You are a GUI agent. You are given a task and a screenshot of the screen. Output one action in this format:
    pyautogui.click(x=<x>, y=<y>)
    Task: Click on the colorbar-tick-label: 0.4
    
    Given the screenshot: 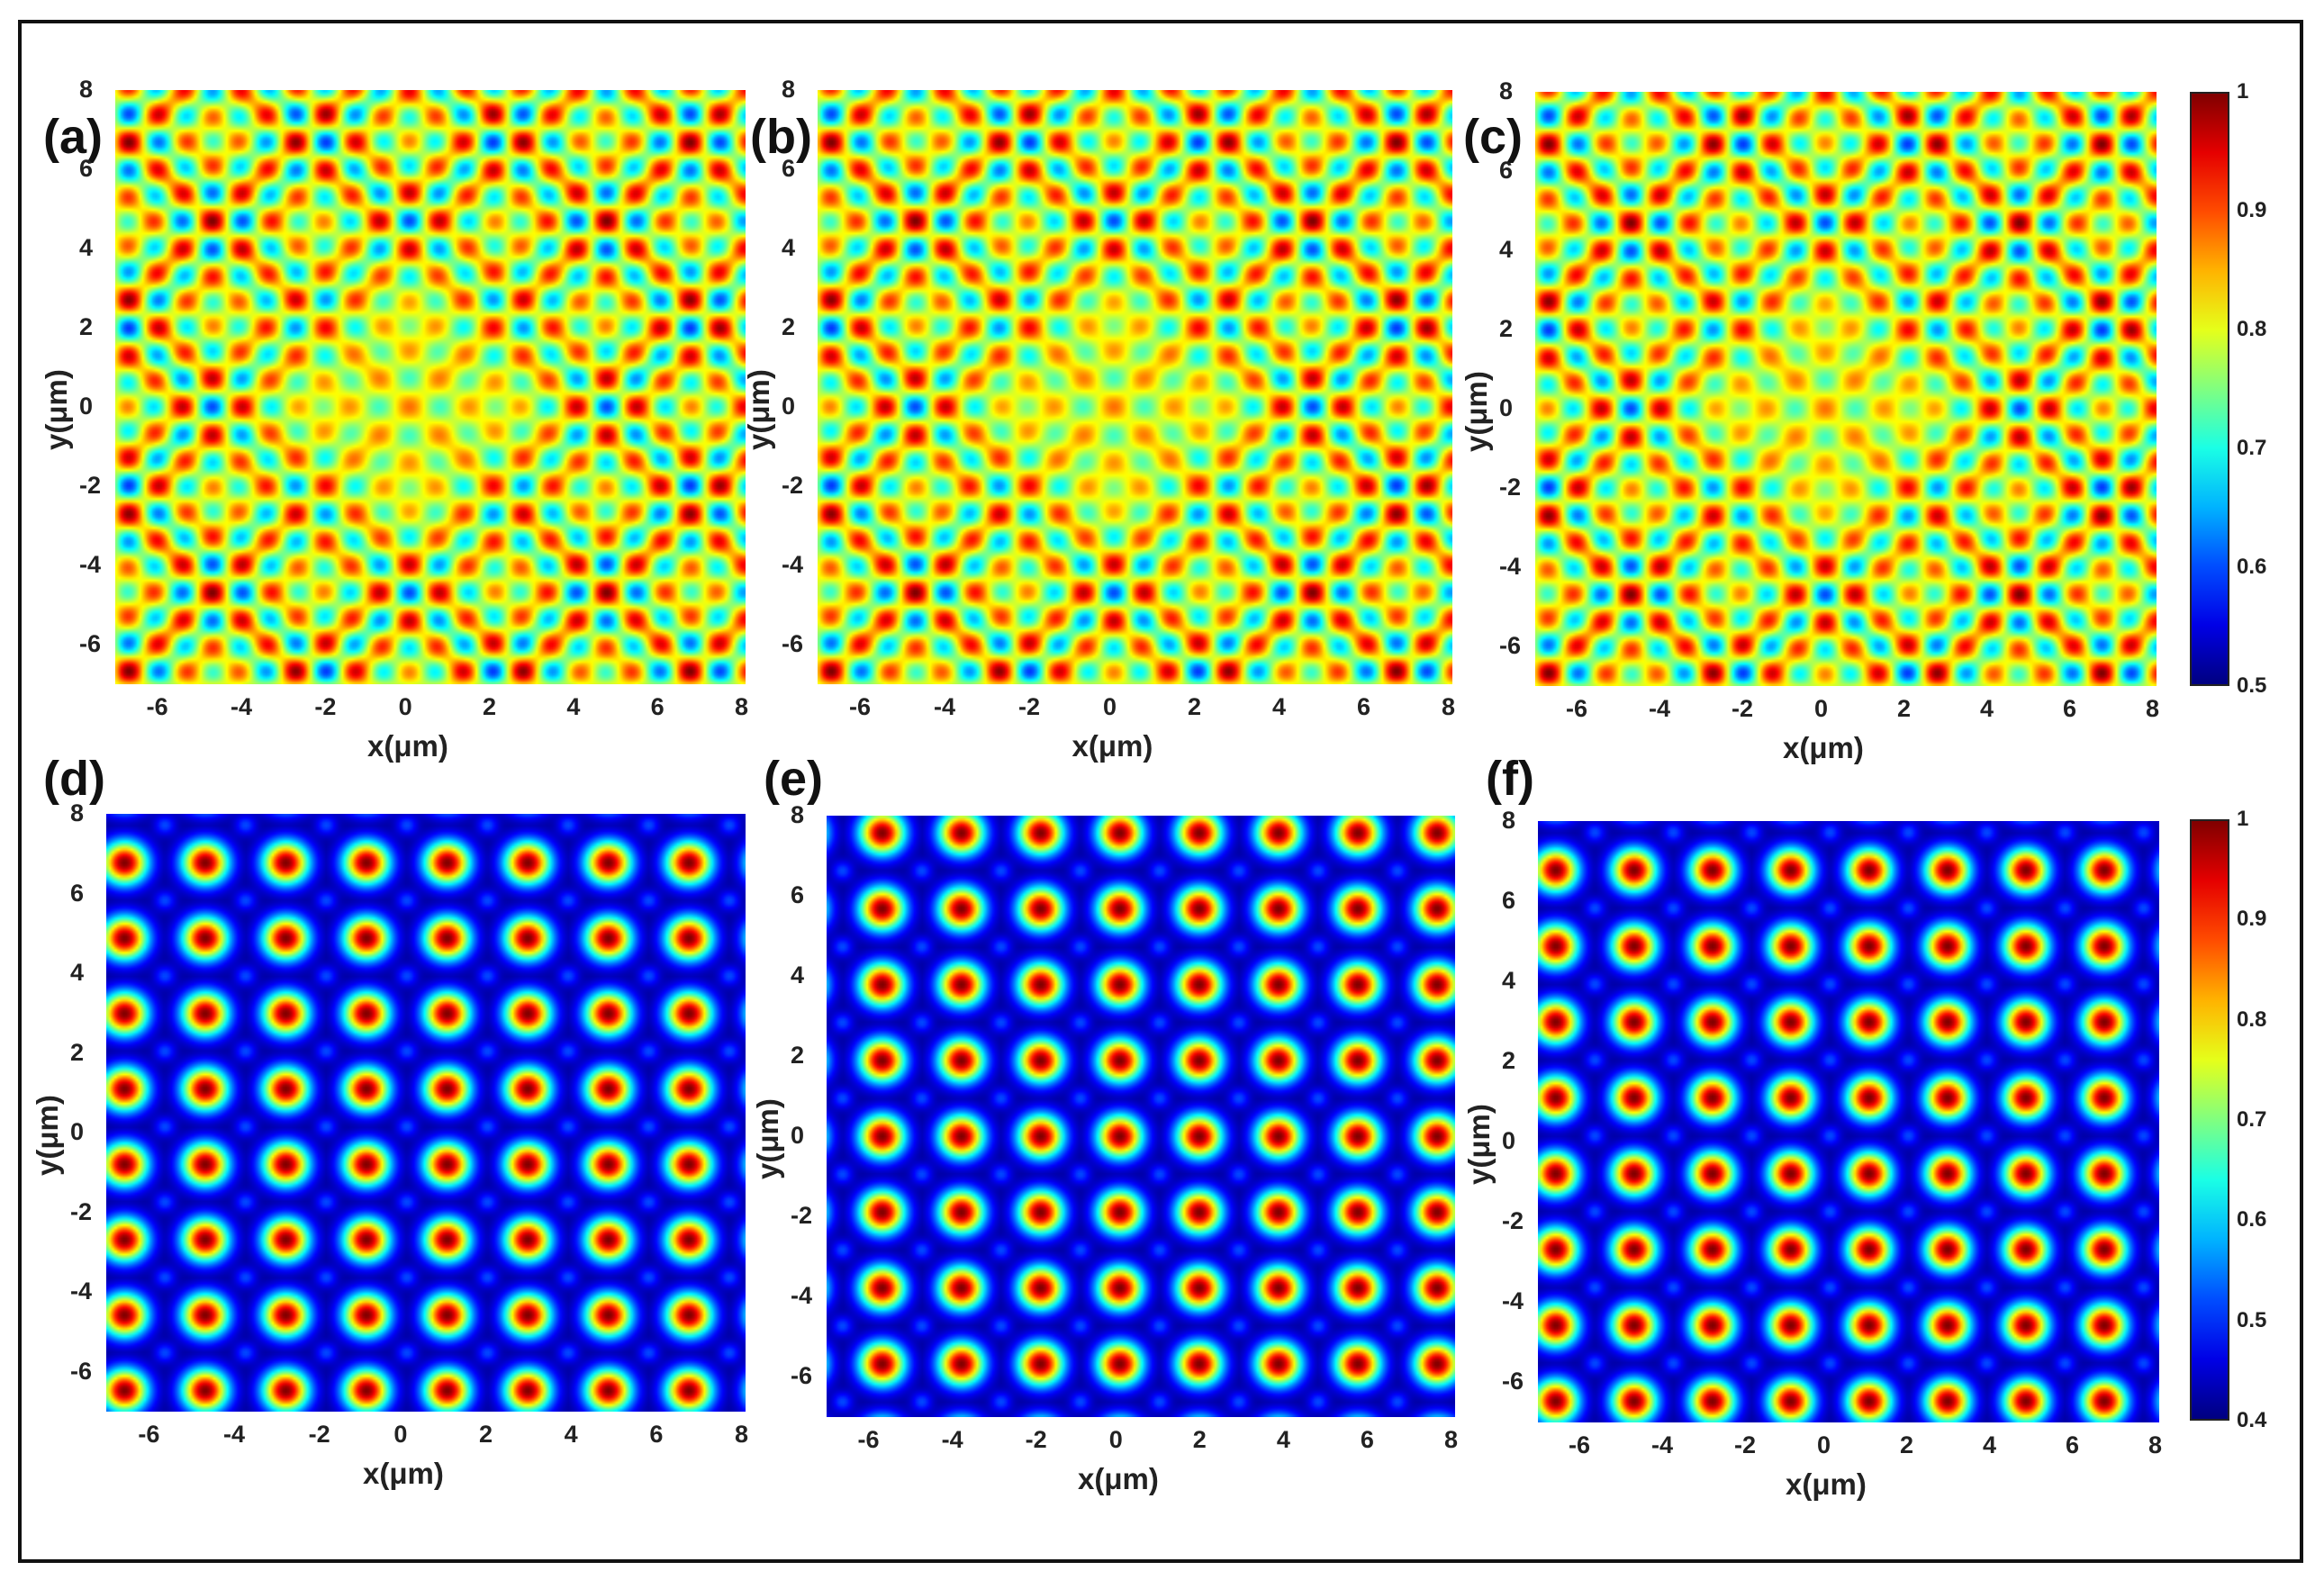 What is the action you would take?
    pyautogui.click(x=2252, y=1420)
    